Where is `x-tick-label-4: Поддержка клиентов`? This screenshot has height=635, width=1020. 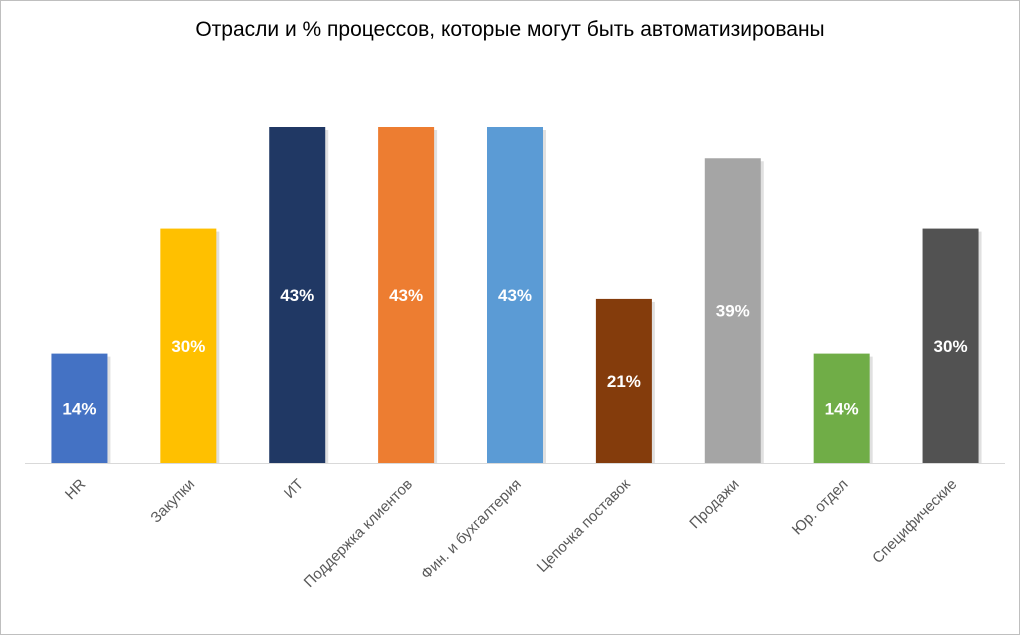 x-tick-label-4: Поддержка клиентов is located at coordinates (358, 533).